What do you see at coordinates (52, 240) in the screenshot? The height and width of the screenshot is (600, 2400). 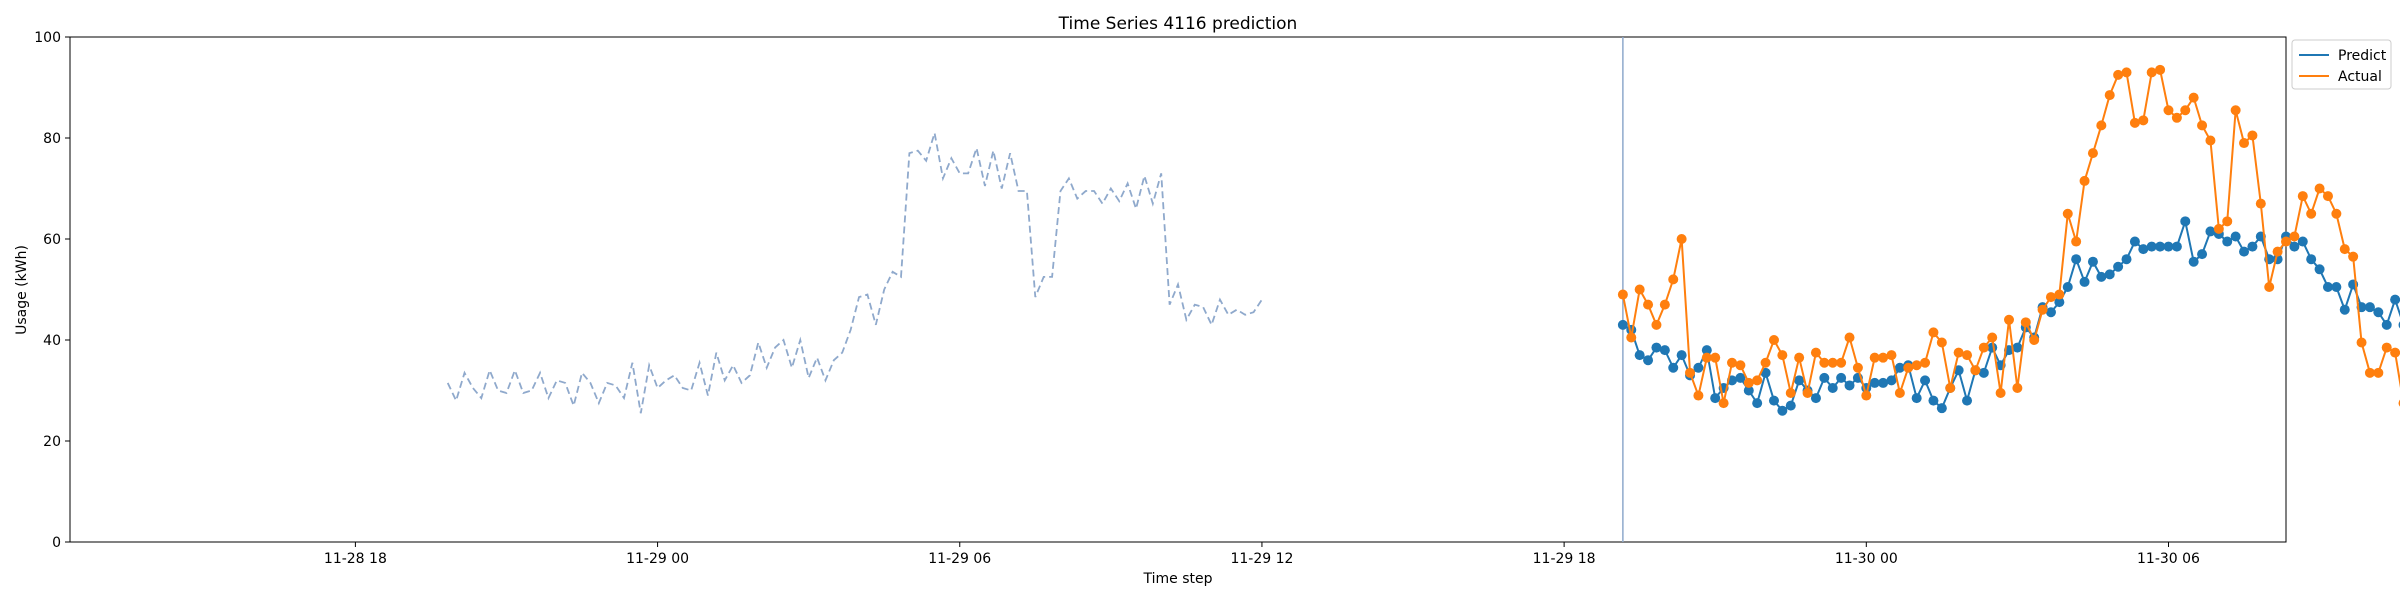 I see `y-tick-label-60: 60` at bounding box center [52, 240].